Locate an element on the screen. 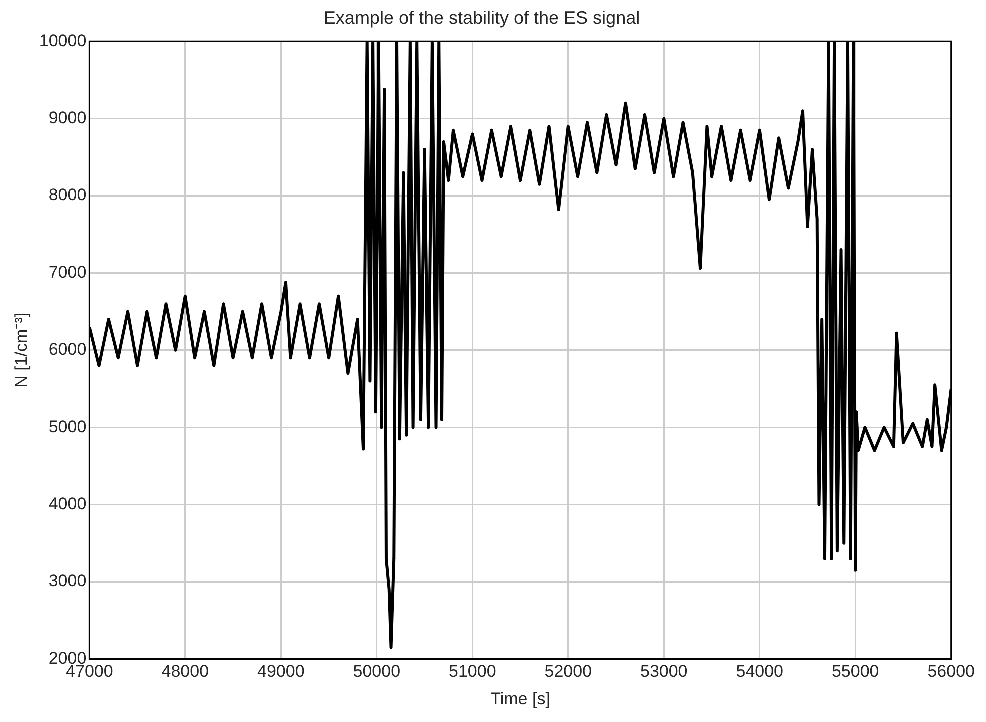 Image resolution: width=986 pixels, height=722 pixels. y-tick-label: 6000 is located at coordinates (67, 350).